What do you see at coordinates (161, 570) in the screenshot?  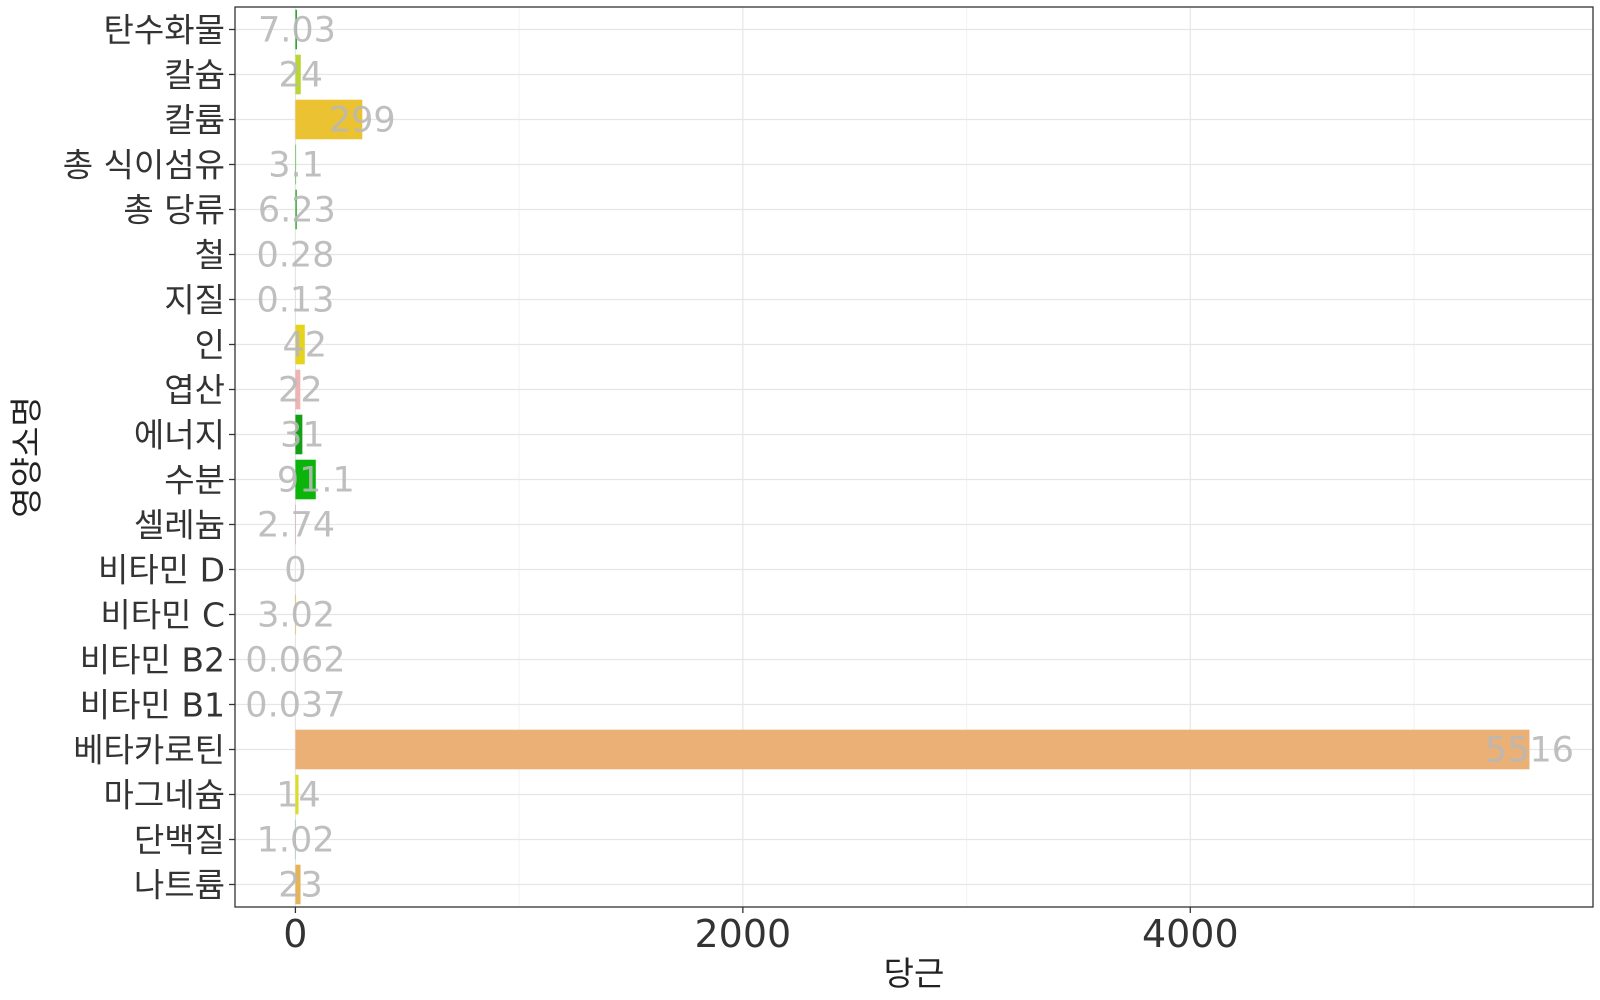 I see `y-tick-label: 비타민 D` at bounding box center [161, 570].